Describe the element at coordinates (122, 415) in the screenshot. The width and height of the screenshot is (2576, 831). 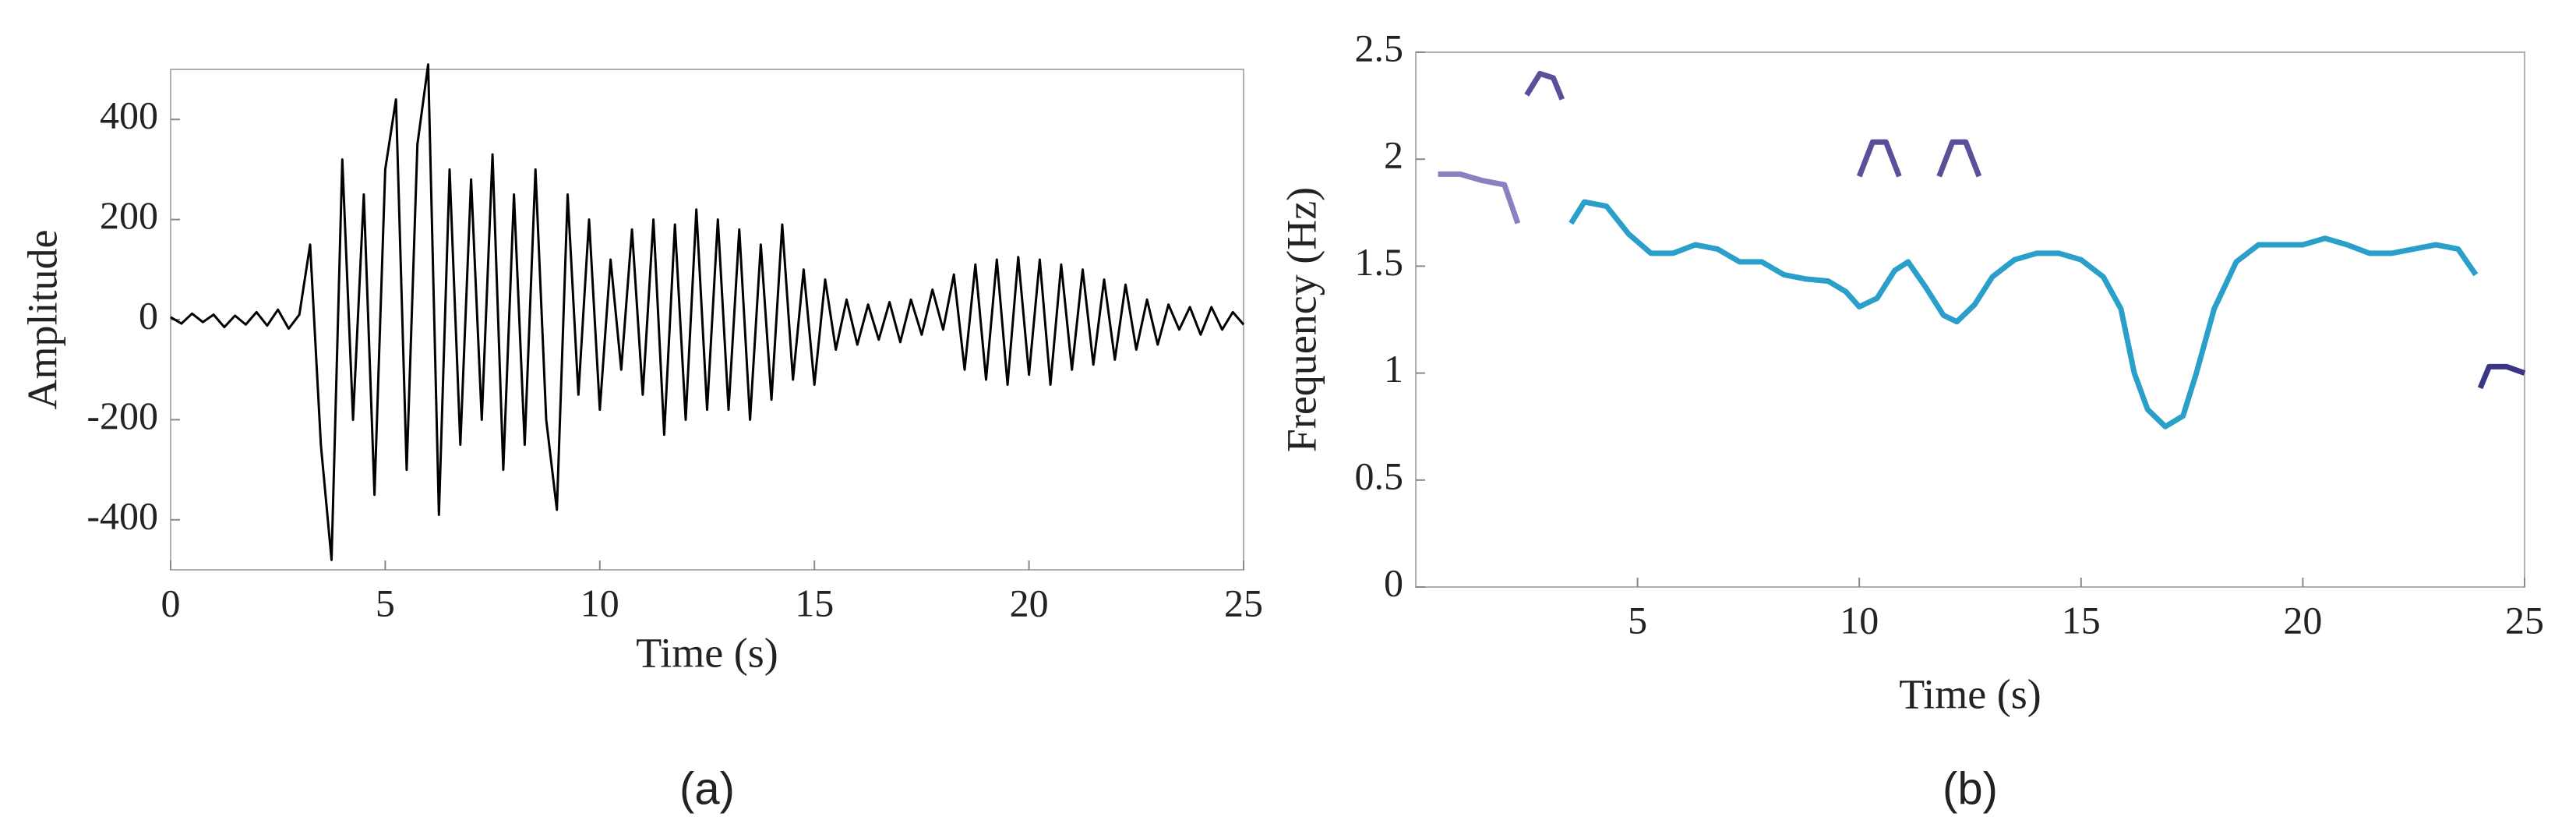
I see `y-tick-label: -200` at that location.